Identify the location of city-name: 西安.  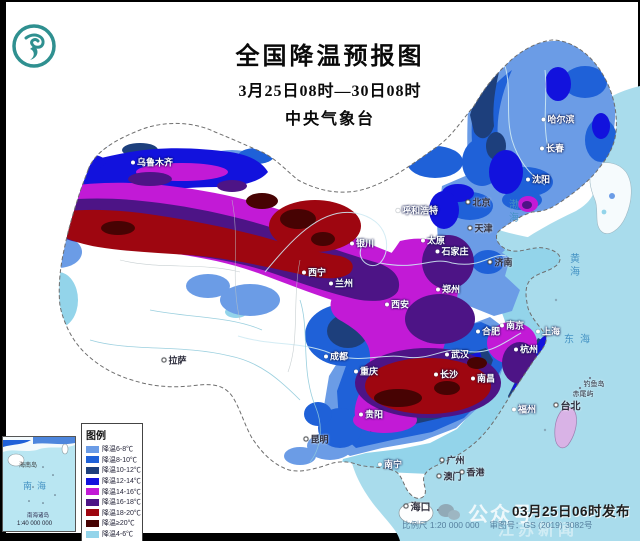
(400, 304).